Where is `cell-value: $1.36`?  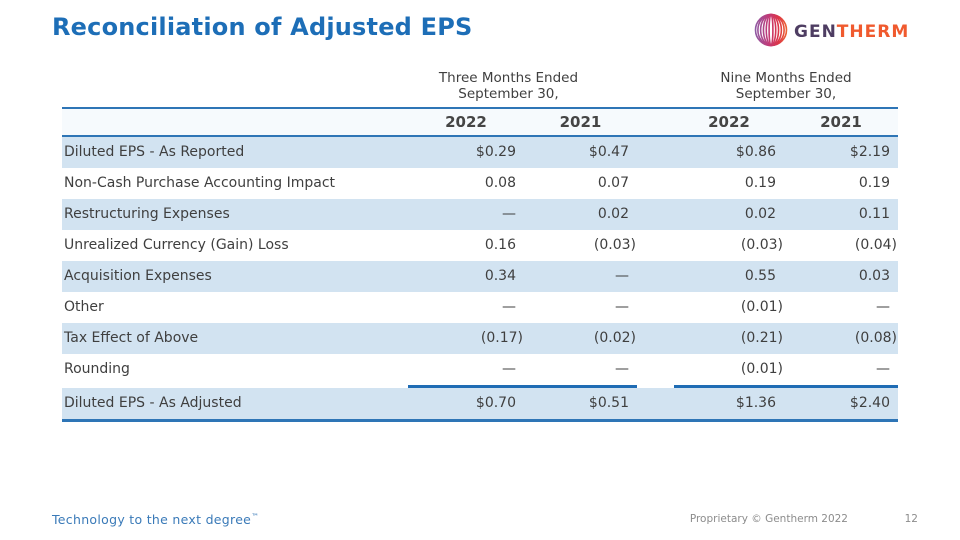 cell-value: $1.36 is located at coordinates (755, 403).